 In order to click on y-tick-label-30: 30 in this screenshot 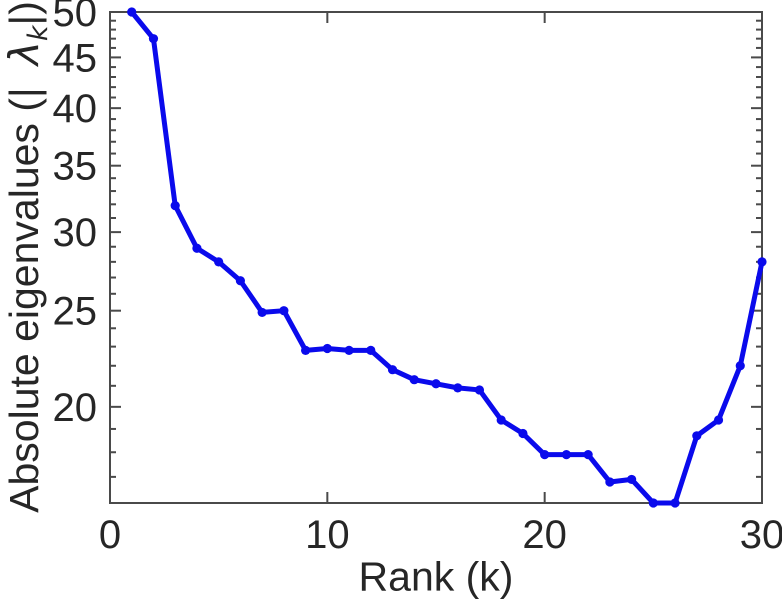, I will do `click(75, 233)`.